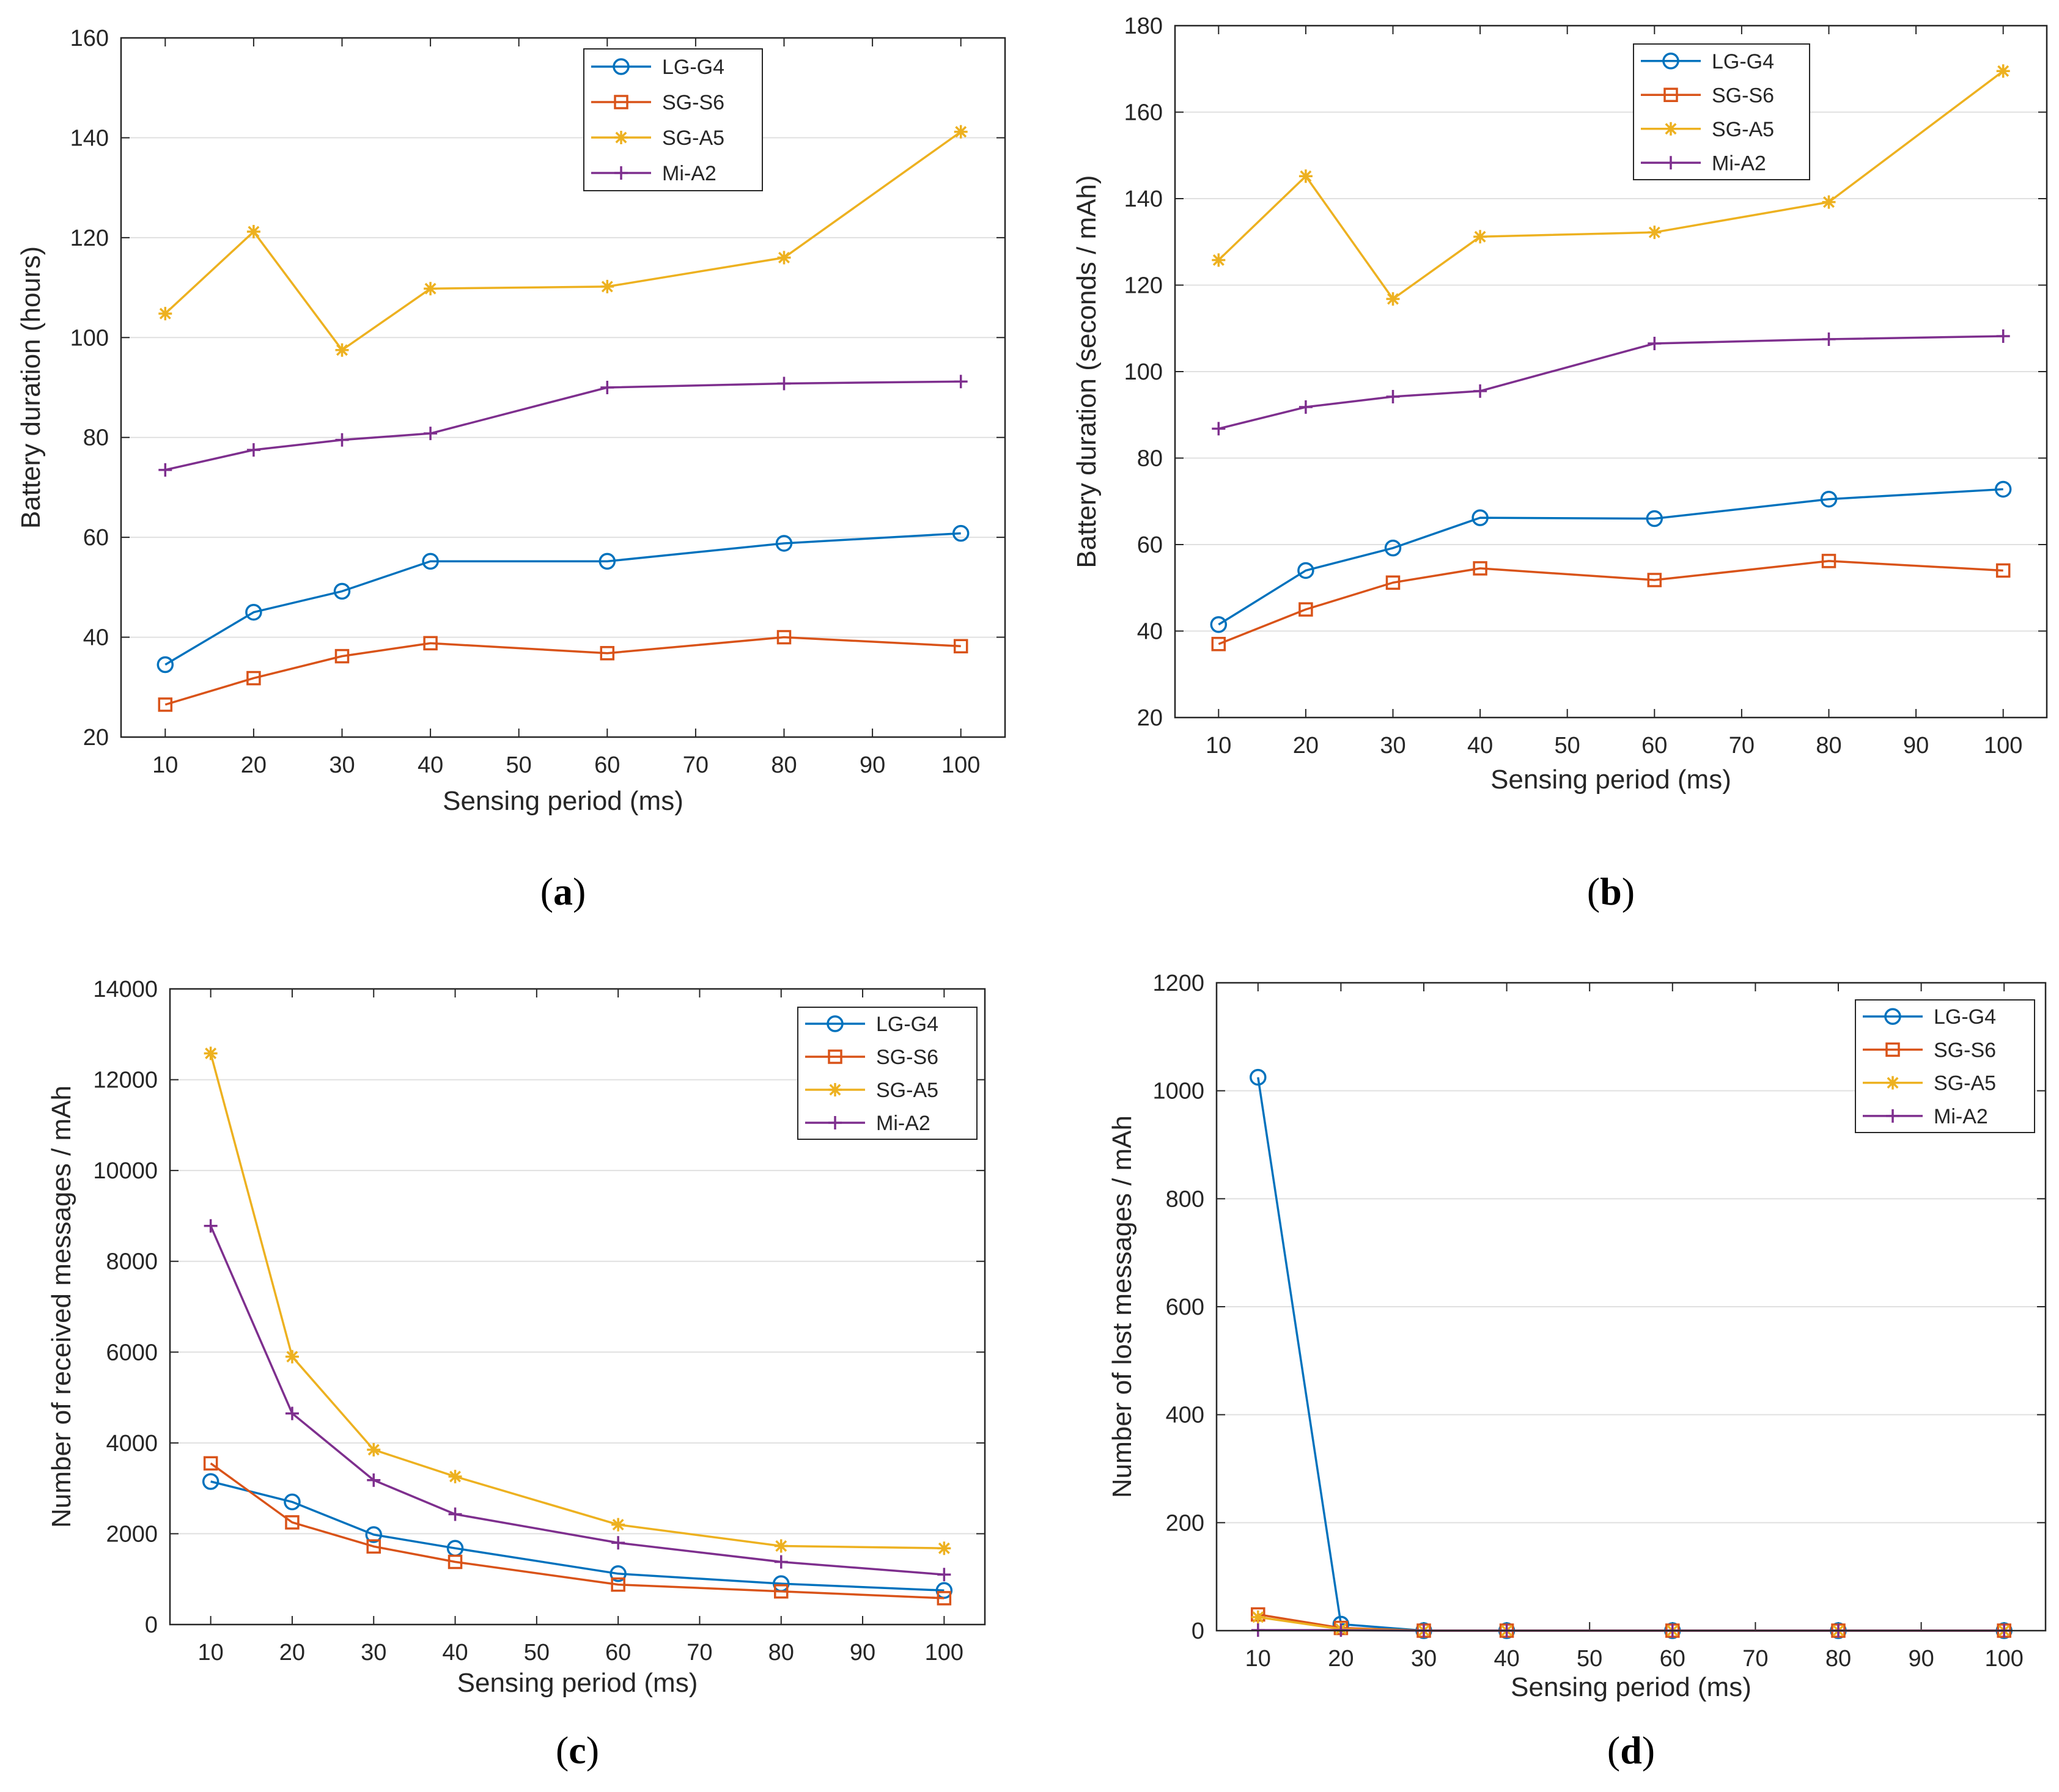 Image resolution: width=2059 pixels, height=1792 pixels. Describe the element at coordinates (563, 891) in the screenshot. I see `subfigure-caption: (a)` at that location.